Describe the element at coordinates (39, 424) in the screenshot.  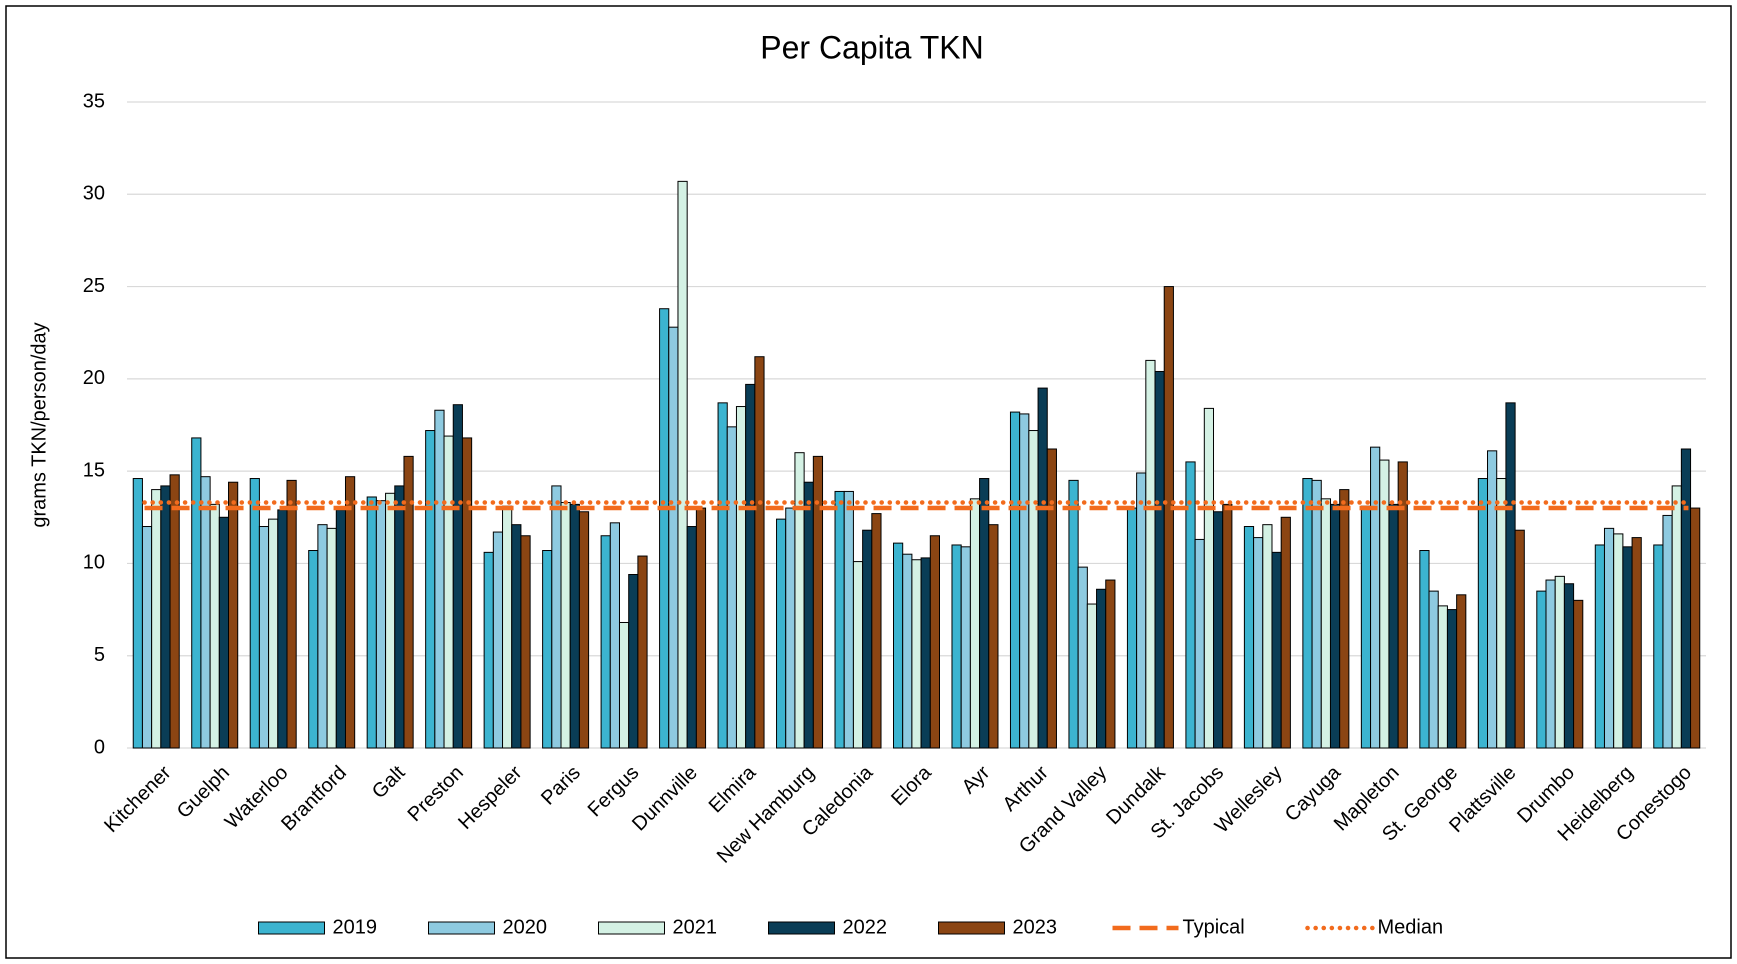
I see `y-axis-label: grams TKN/person/day` at that location.